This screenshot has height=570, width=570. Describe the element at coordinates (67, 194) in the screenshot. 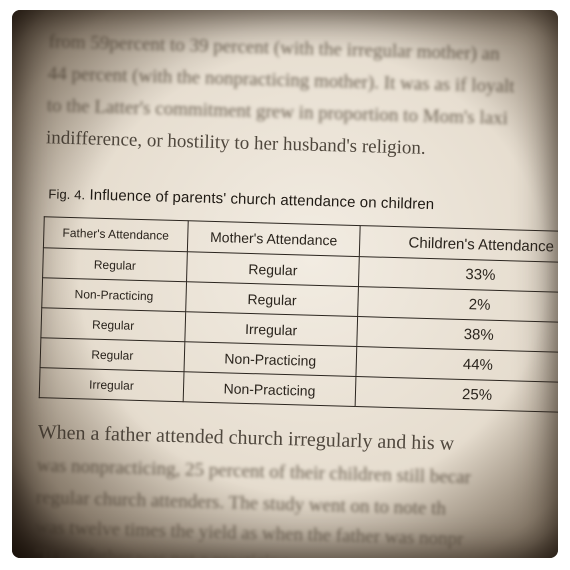

I see `figure-label: Fig. 4.` at that location.